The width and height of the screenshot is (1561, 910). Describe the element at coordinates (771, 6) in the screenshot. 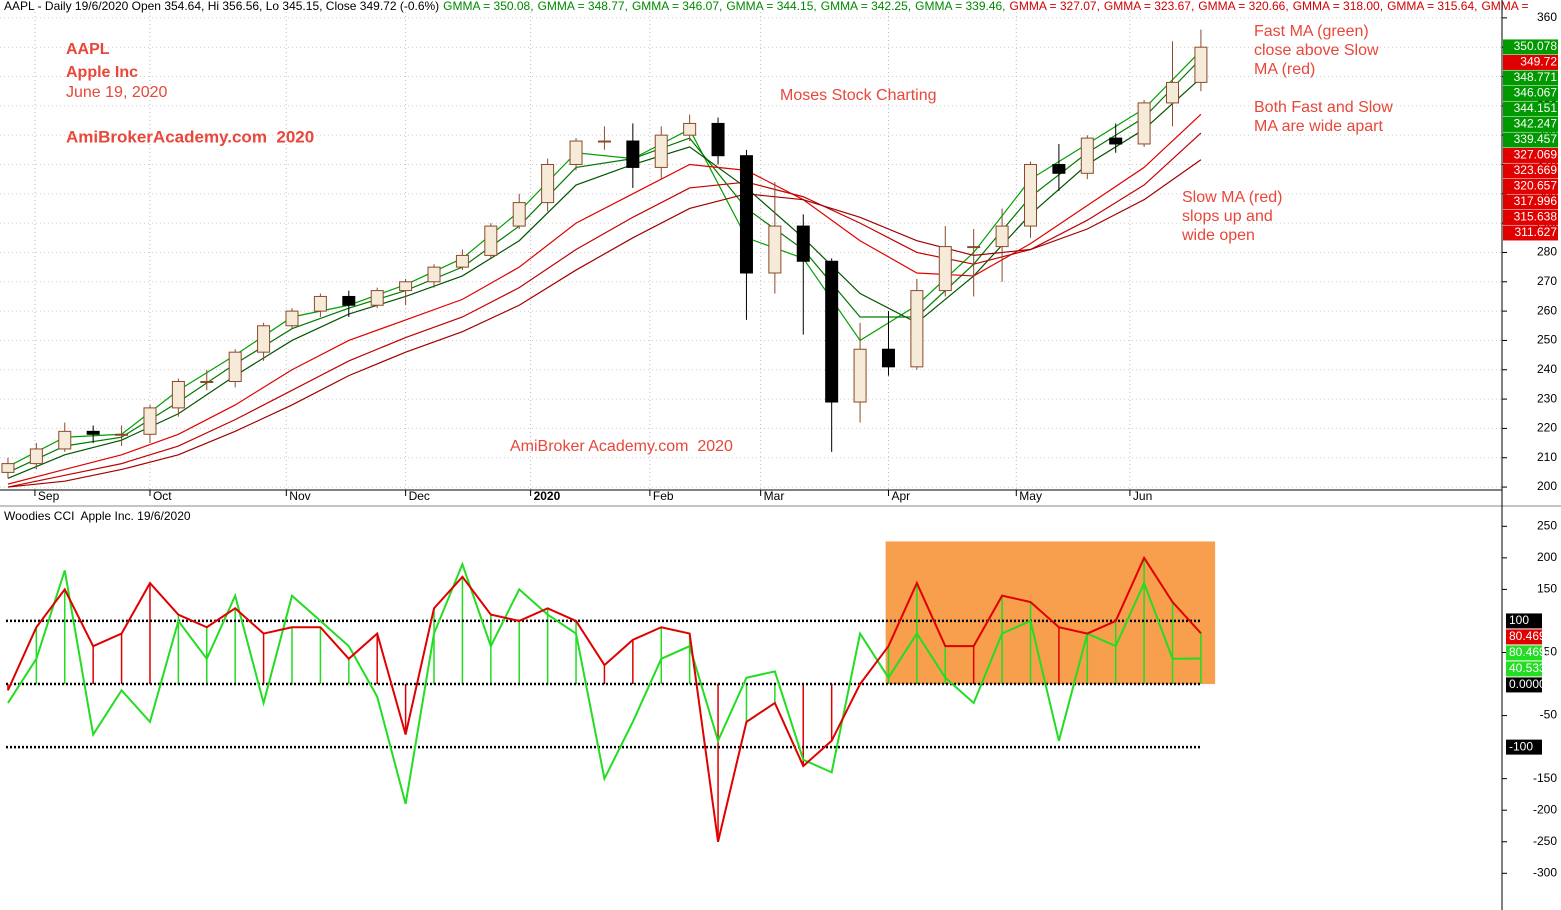

I see `header-item: GMMA = 344.15,` at that location.